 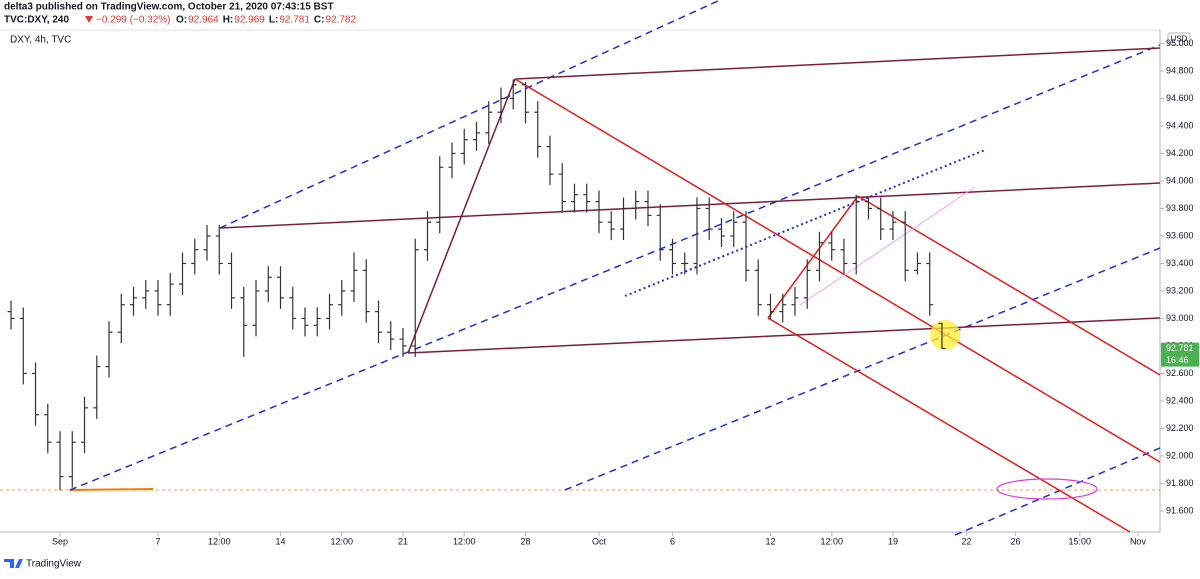 What do you see at coordinates (1180, 428) in the screenshot?
I see `y-tick-label: 92.200` at bounding box center [1180, 428].